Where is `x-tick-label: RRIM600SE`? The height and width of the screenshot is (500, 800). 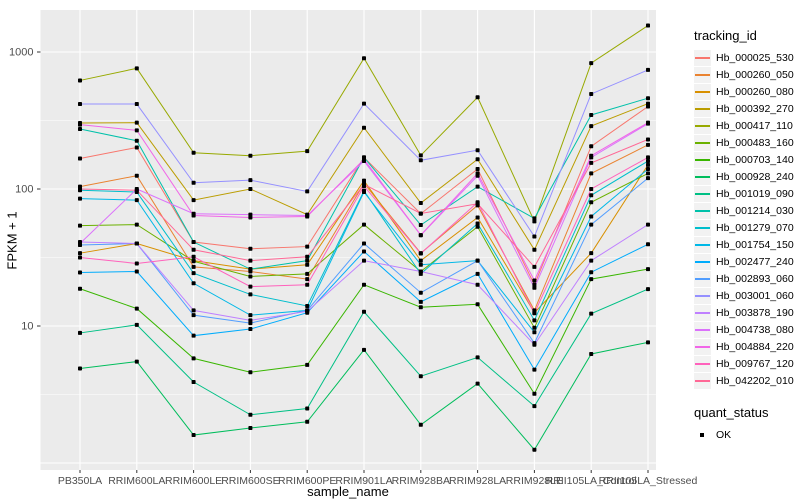 x-tick-label: RRIM600SE is located at coordinates (250, 481).